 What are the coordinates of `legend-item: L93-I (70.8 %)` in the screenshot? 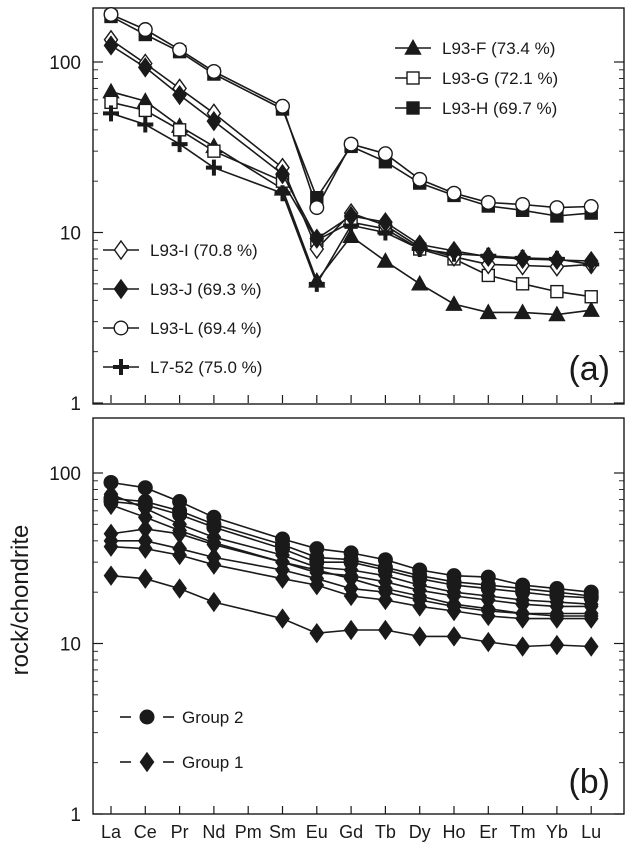 It's located at (180, 250).